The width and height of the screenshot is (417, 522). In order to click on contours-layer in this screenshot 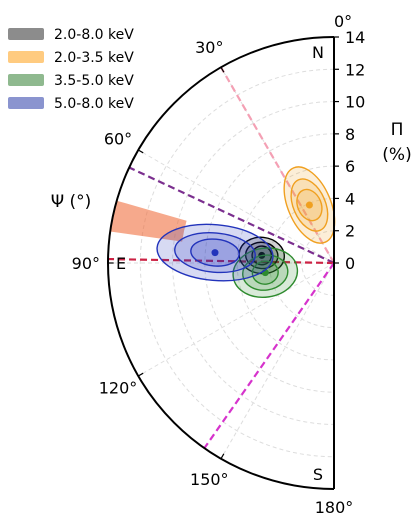, I will do `click(246, 232)`.